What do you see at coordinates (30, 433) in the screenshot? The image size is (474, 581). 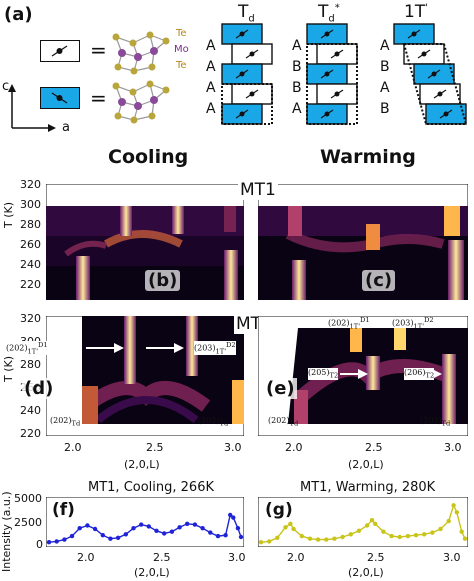 I see `row2-ytick-220: 220` at bounding box center [30, 433].